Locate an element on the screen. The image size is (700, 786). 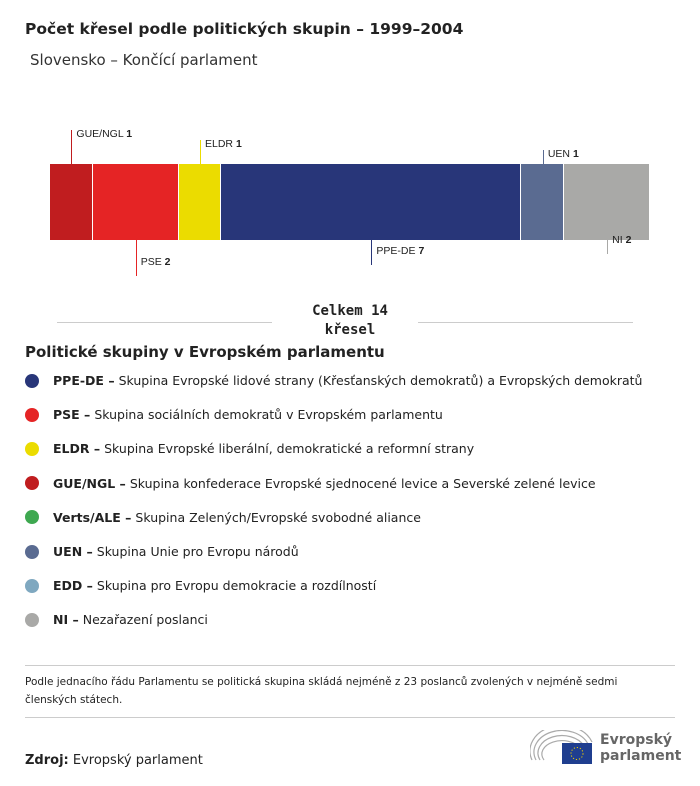
segment-name: PSE is located at coordinates (152, 262).